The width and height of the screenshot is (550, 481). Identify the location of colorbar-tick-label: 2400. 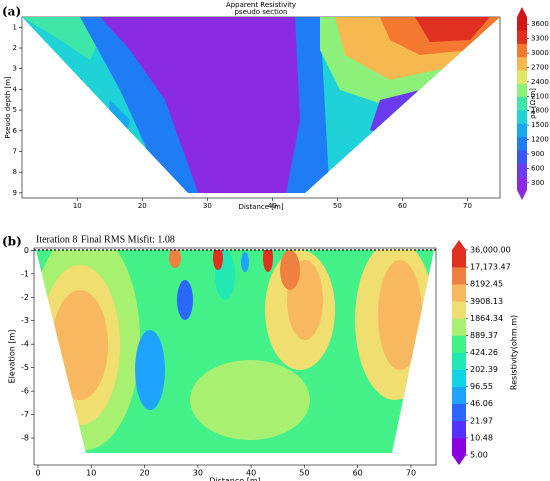
(540, 82).